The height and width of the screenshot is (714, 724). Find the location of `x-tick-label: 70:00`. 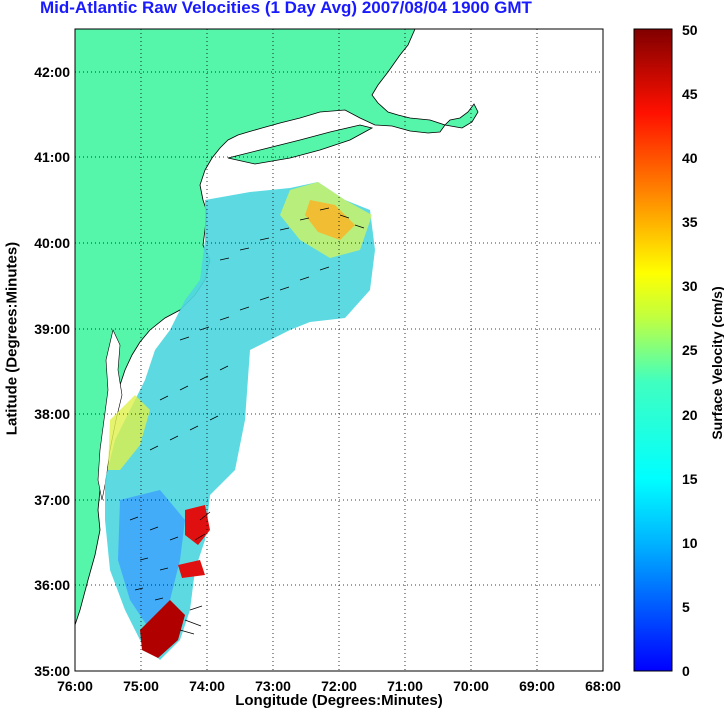

x-tick-label: 70:00 is located at coordinates (471, 686).